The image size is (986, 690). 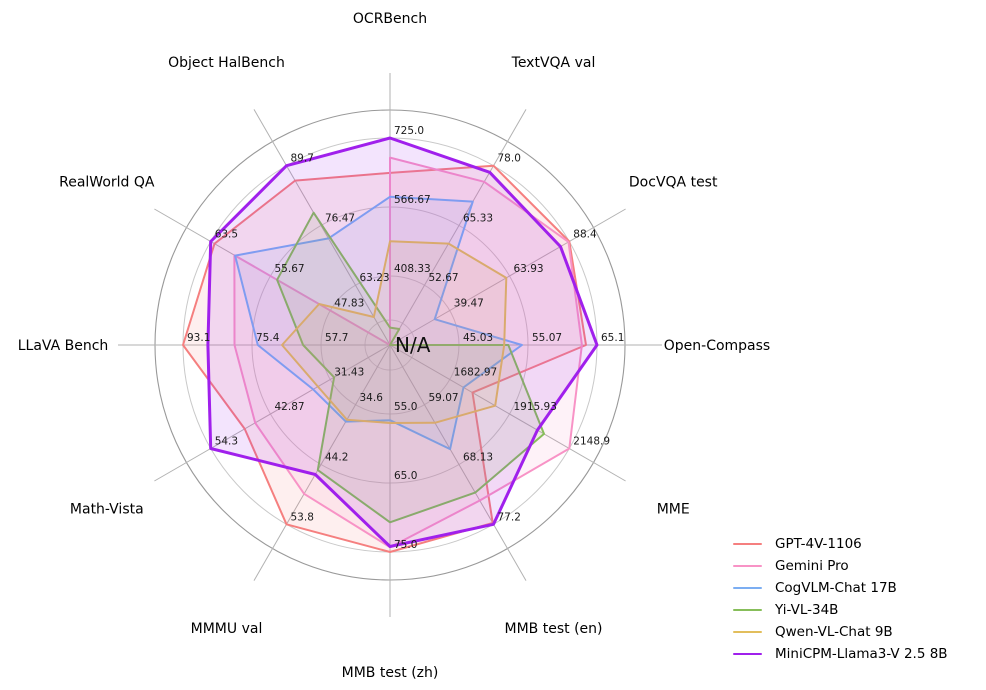 I want to click on series-polygon-yi-vl-34b, so click(x=410, y=367).